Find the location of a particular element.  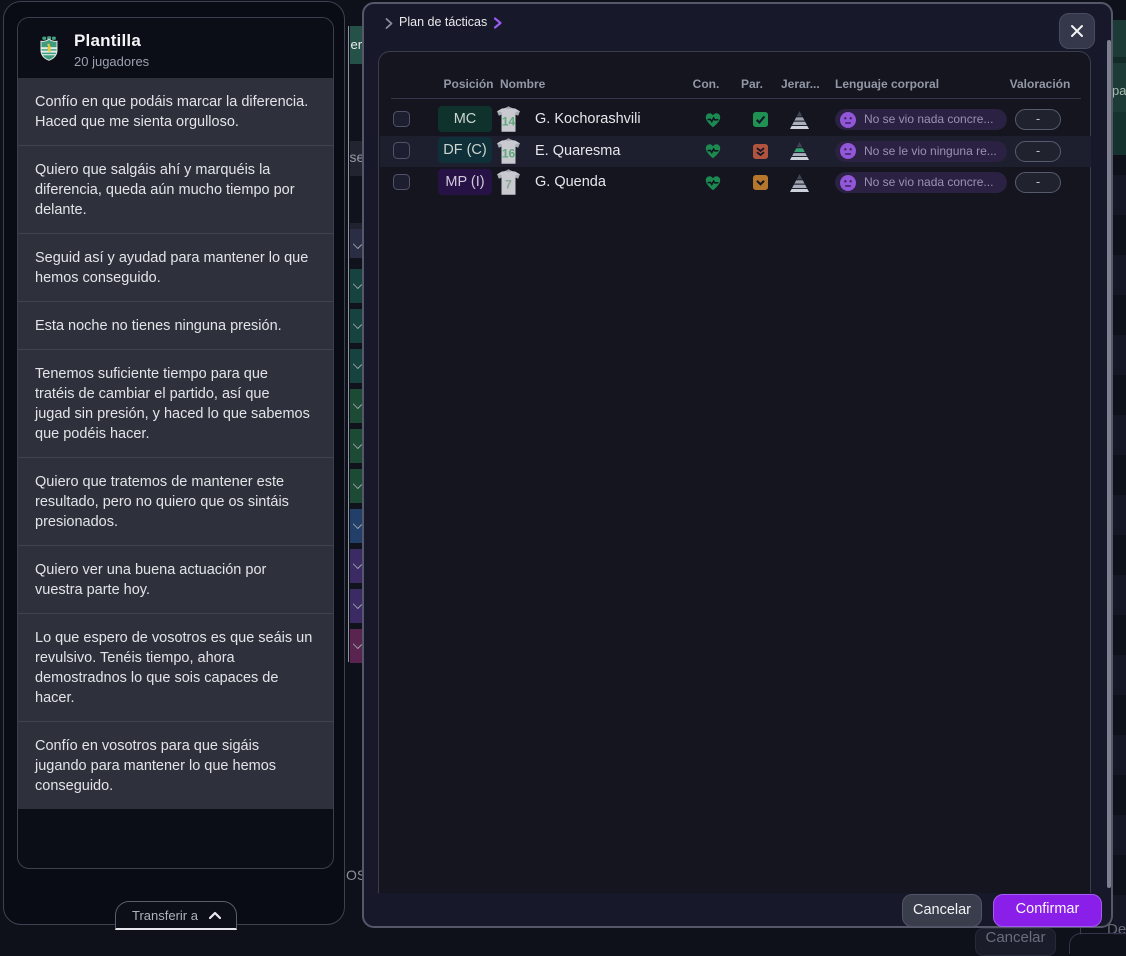

svg-text: 7 is located at coordinates (508, 185).